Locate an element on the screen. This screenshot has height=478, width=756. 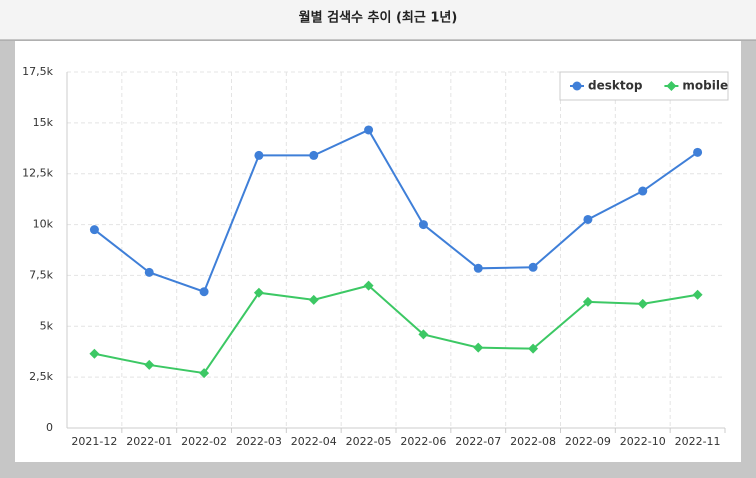
x-tick-label: 2022-02 is located at coordinates (204, 441).